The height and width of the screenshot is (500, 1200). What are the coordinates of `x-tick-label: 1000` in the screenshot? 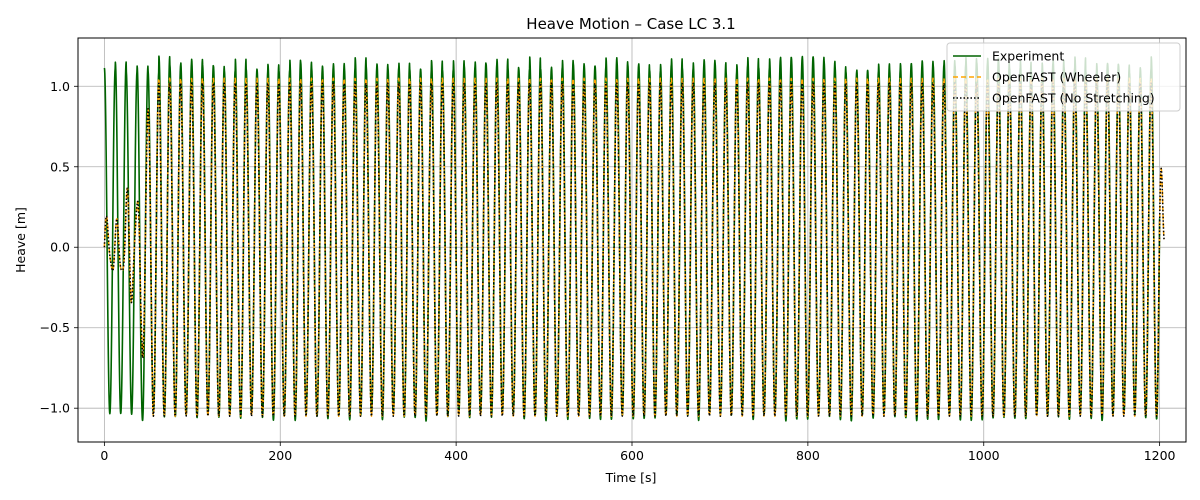 It's located at (984, 455).